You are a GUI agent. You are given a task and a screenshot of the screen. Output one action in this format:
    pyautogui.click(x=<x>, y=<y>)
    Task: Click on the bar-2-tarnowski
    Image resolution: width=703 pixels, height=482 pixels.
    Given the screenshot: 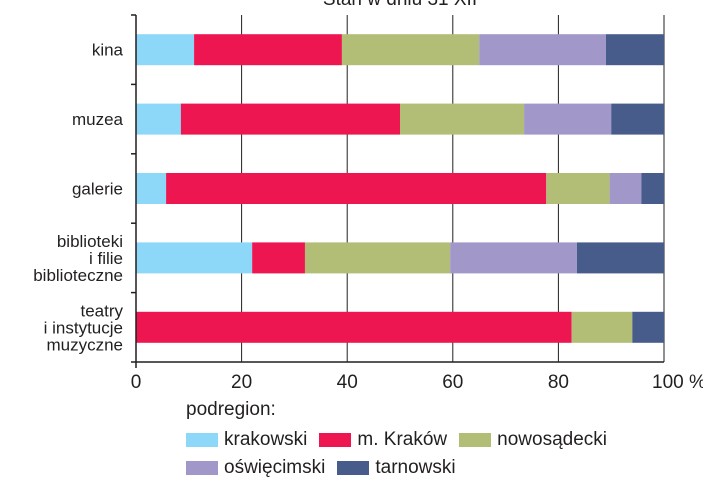 What is the action you would take?
    pyautogui.click(x=637, y=119)
    